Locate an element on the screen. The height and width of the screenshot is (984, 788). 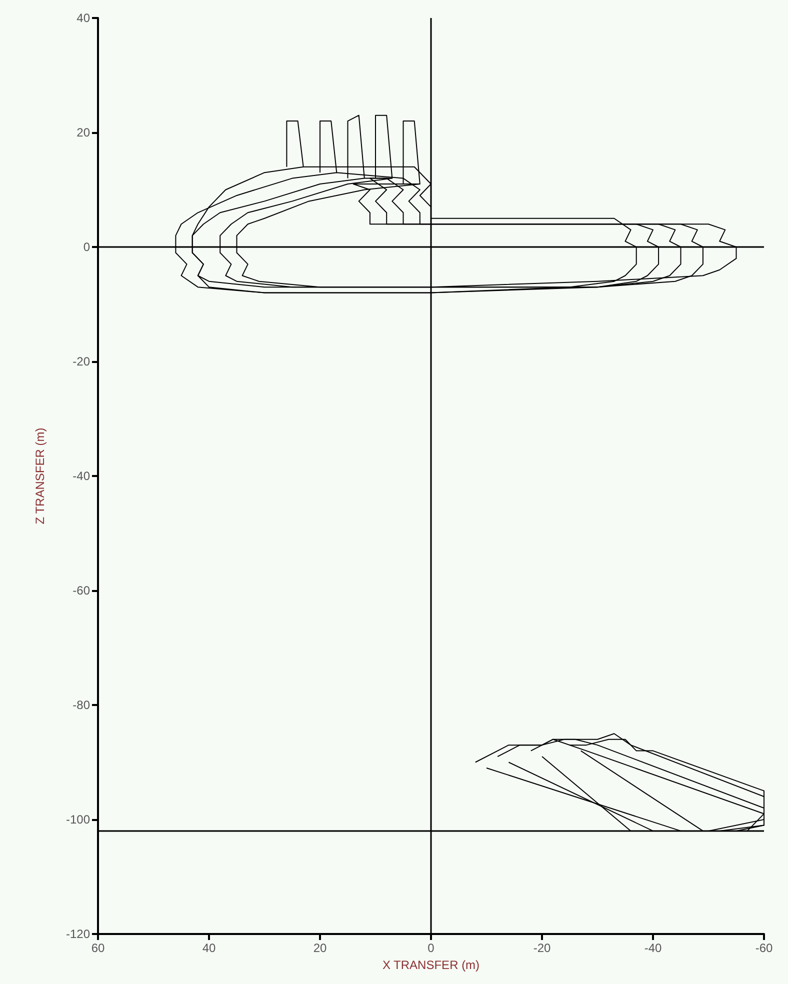
y-tick-label: 40 is located at coordinates (83, 18).